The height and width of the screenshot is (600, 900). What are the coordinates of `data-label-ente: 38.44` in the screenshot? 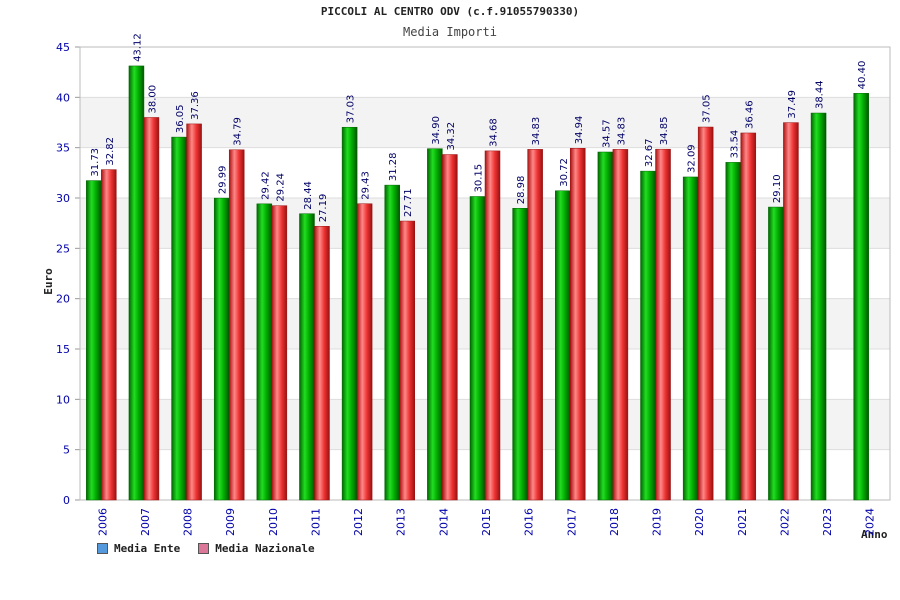 It's located at (820, 94).